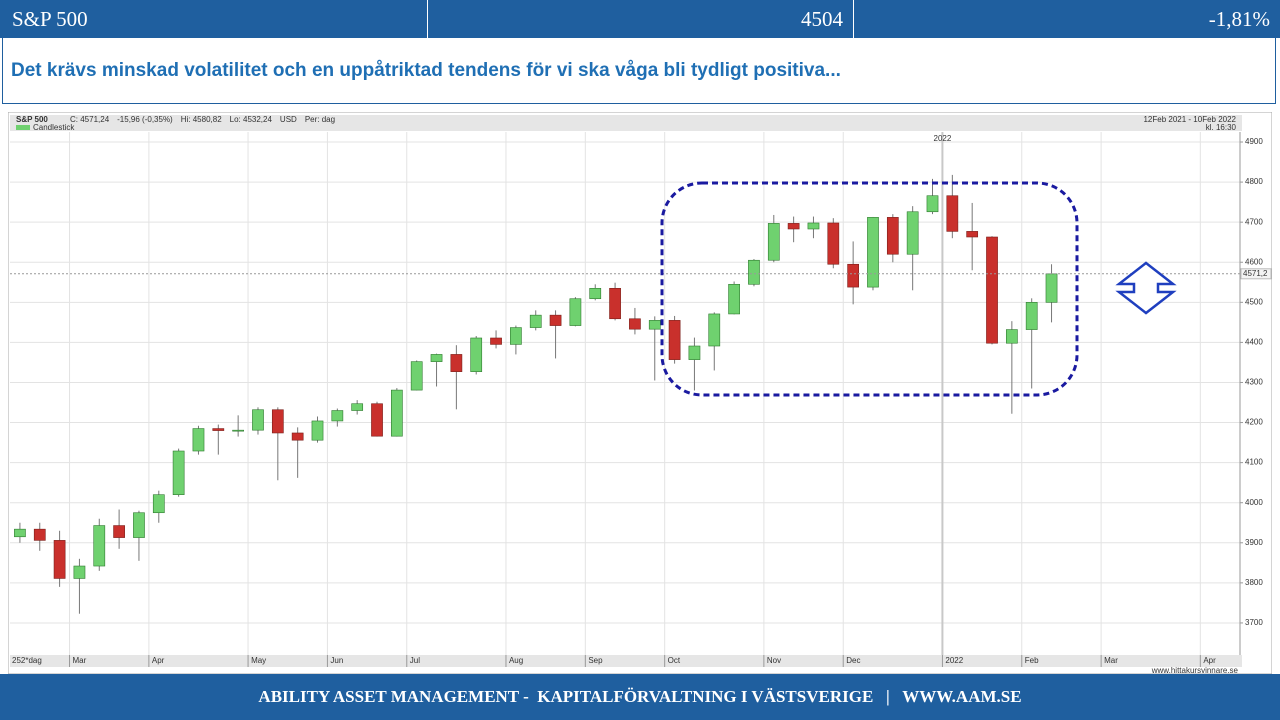 The image size is (1280, 720). I want to click on y-tick-label: 3800, so click(1254, 582).